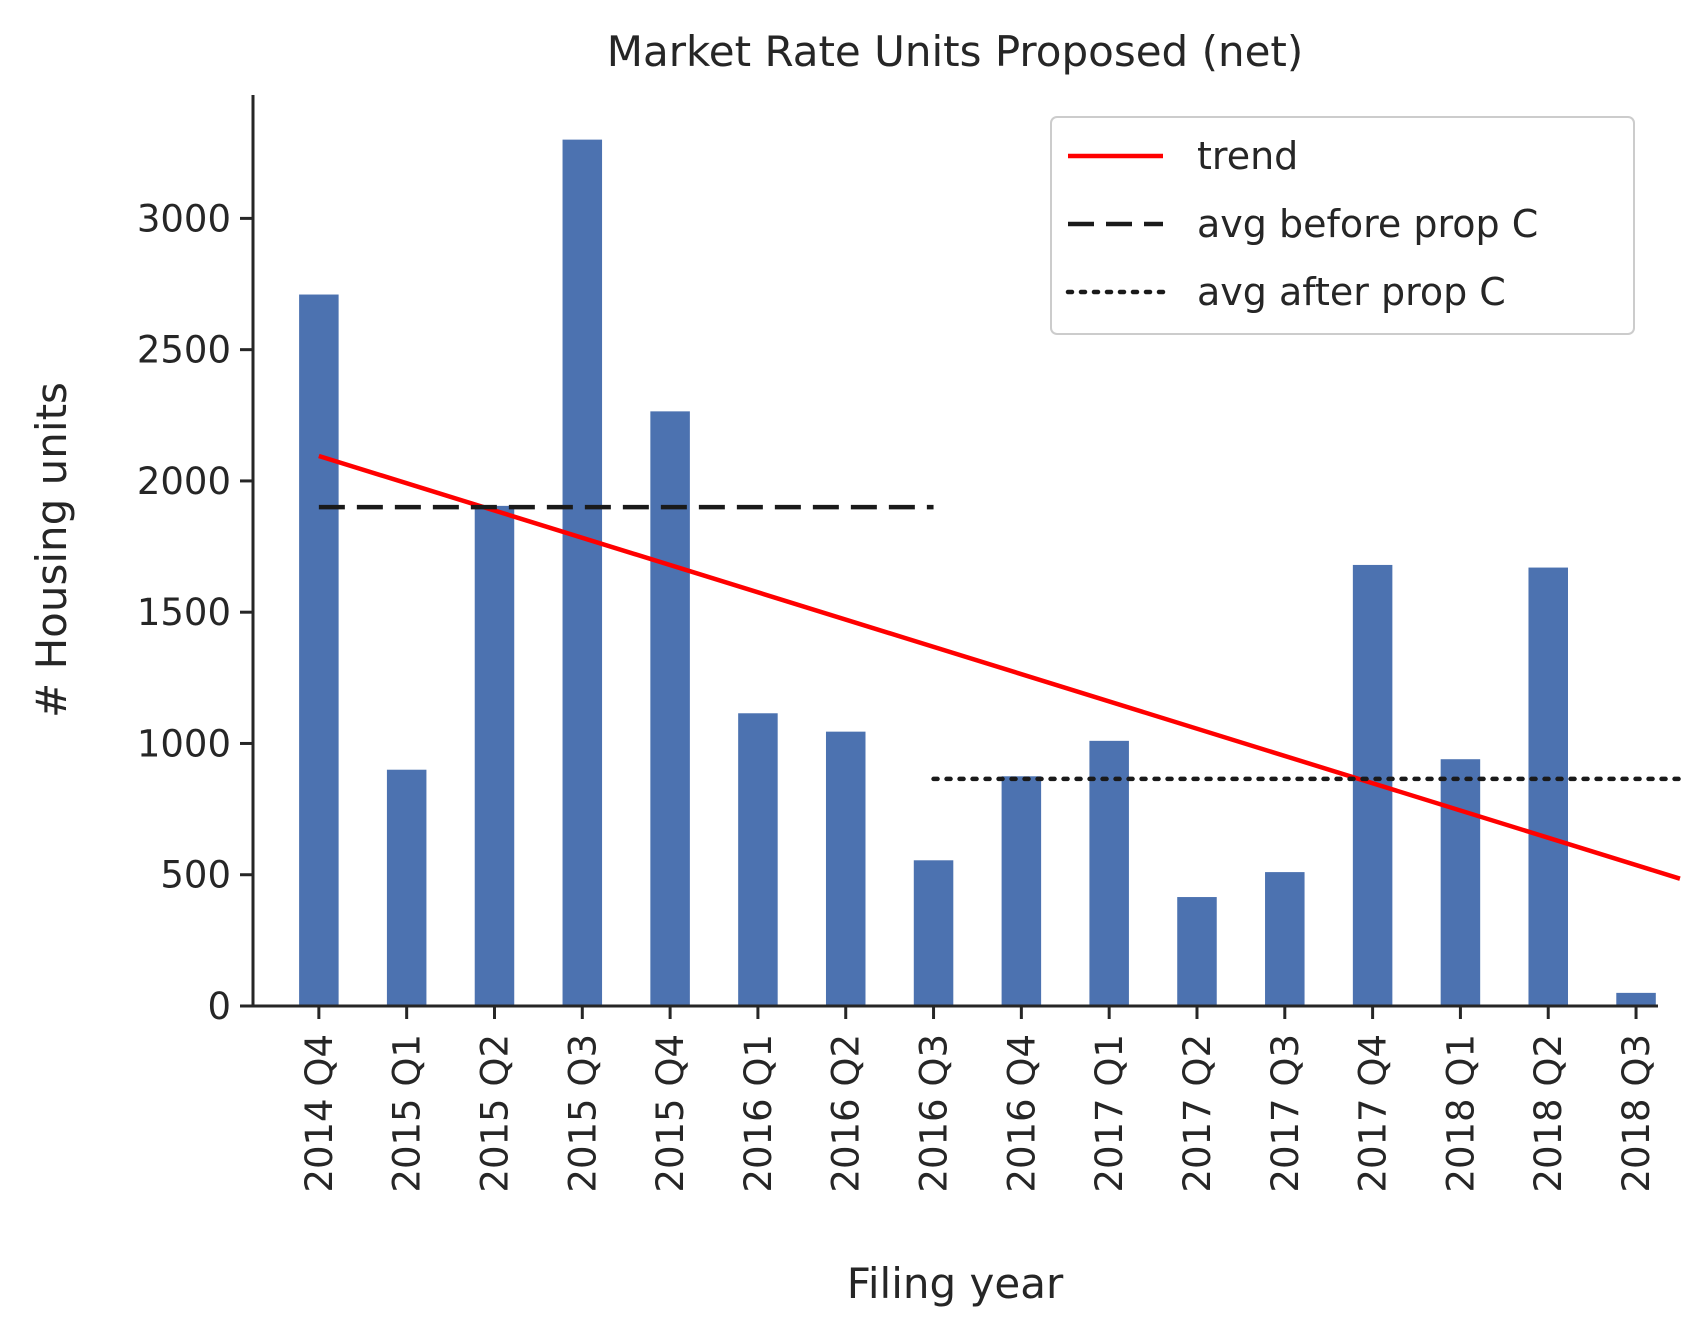 The height and width of the screenshot is (1330, 1682). I want to click on y-axis-label: # Housing units, so click(51, 550).